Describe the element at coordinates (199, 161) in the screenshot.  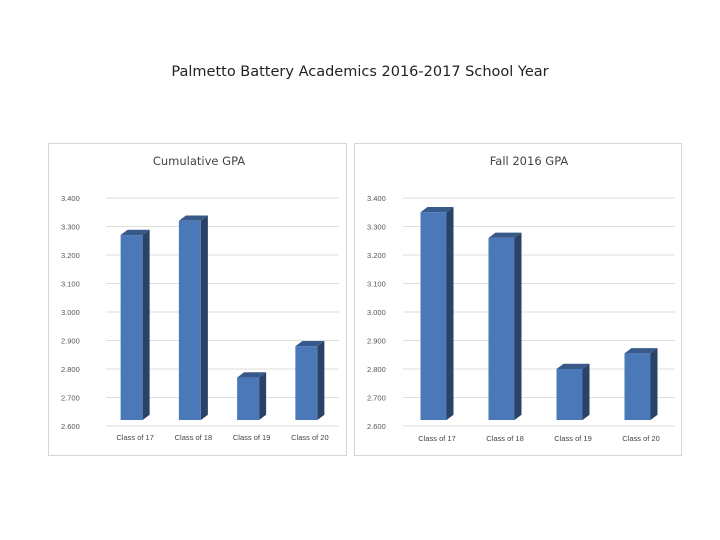
I see `chart-title: Cumulative GPA` at that location.